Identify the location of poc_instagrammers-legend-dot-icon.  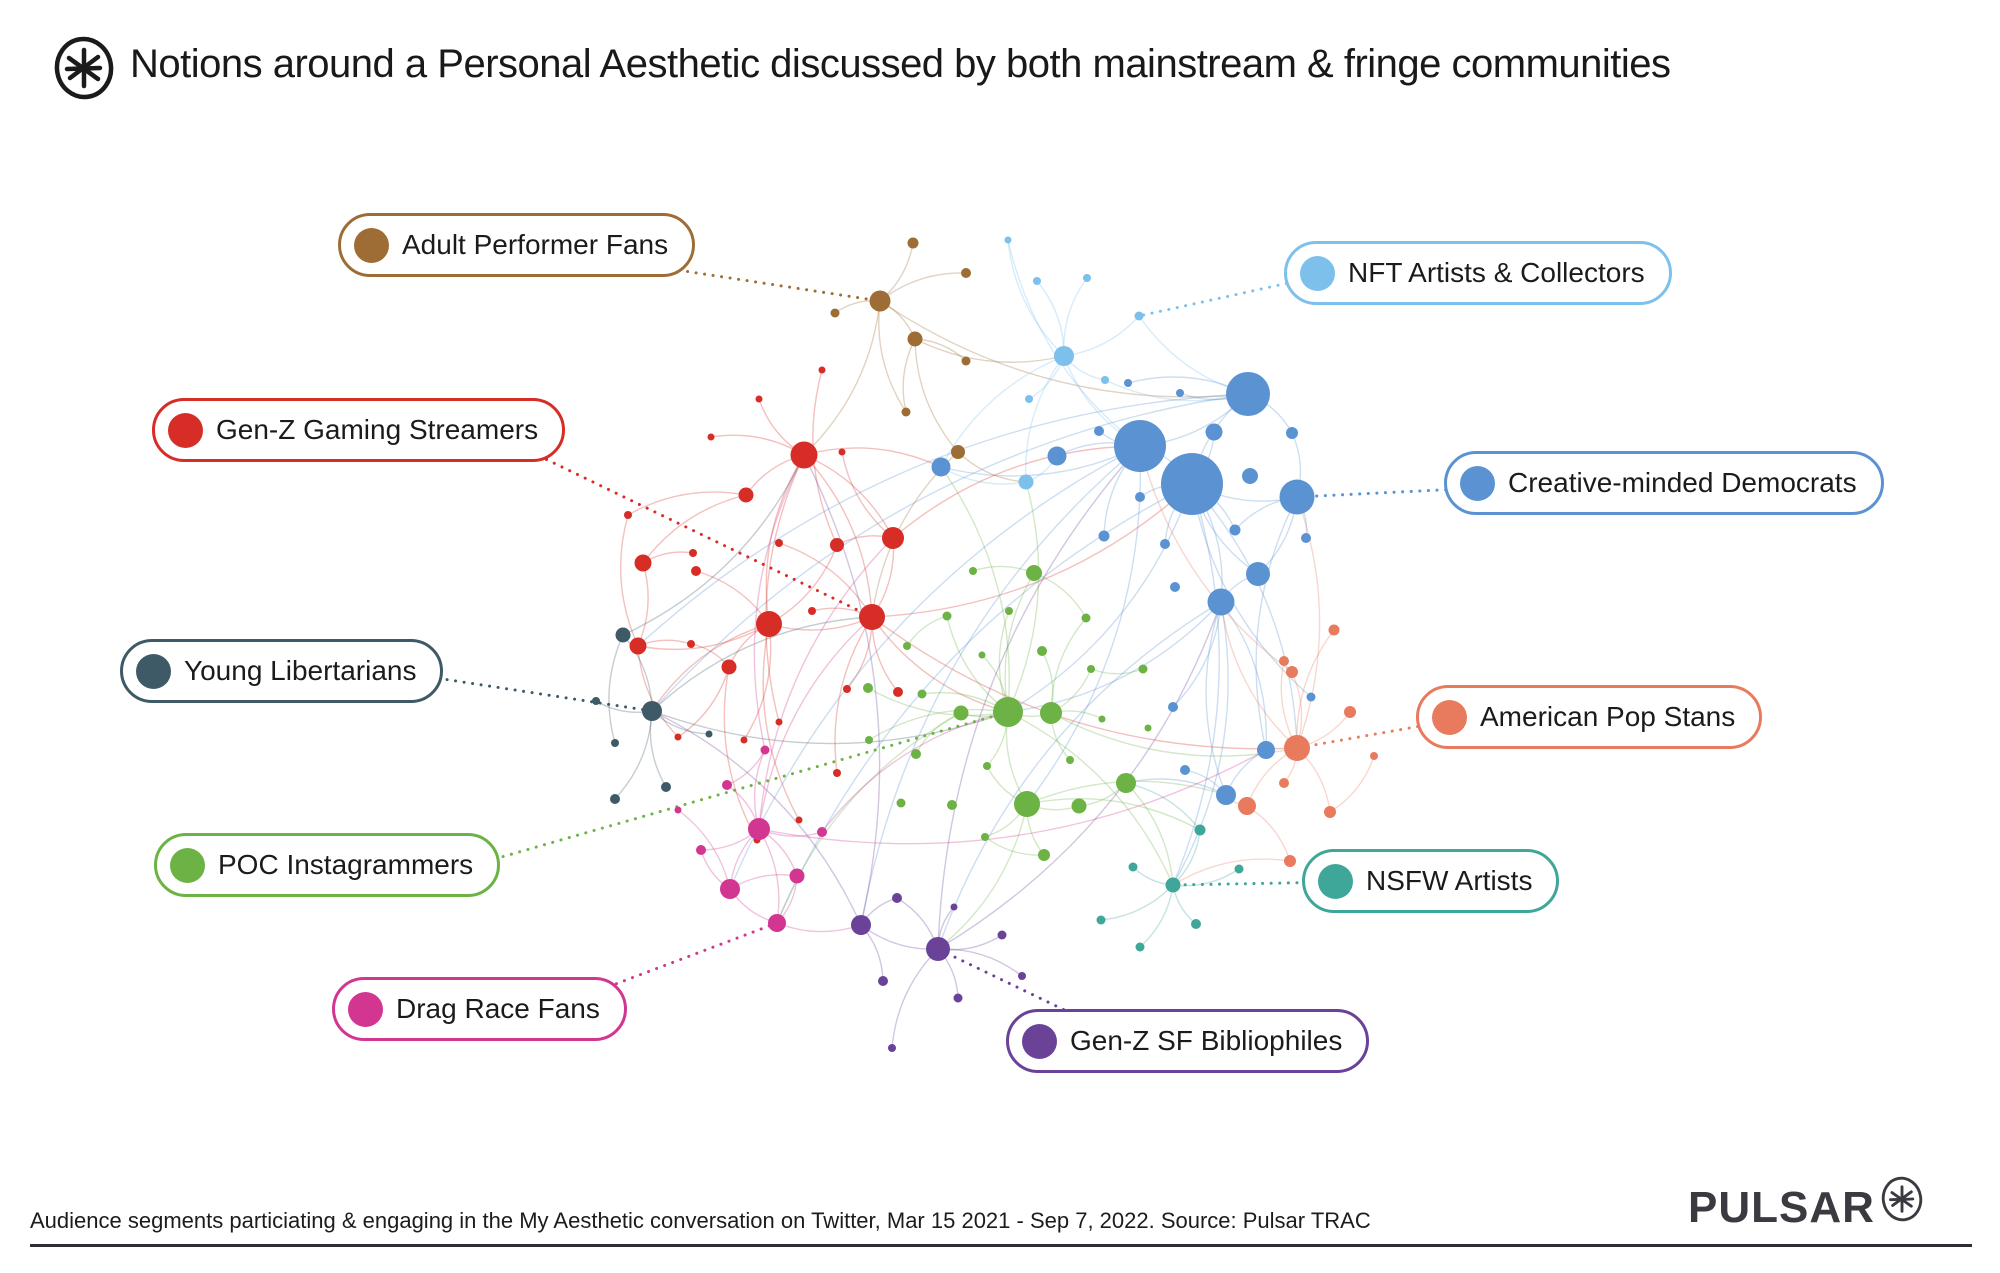
(187, 865).